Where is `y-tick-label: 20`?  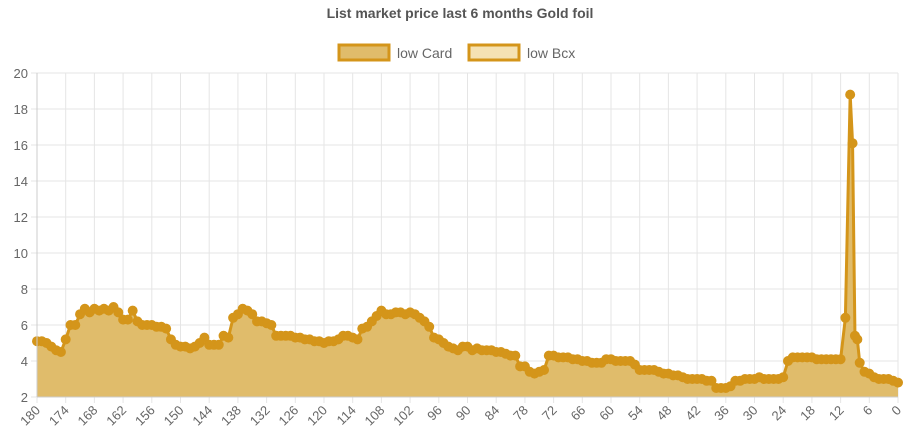 y-tick-label: 20 is located at coordinates (21, 73).